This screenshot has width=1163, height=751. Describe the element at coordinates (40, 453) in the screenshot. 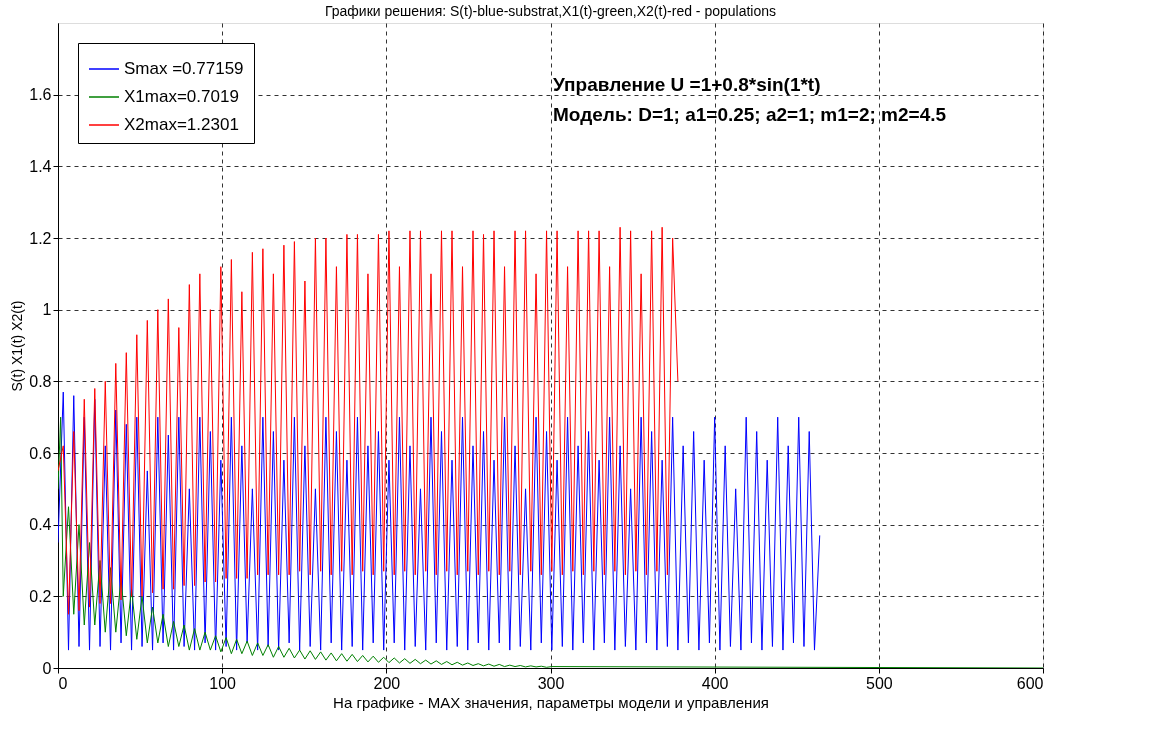

I see `y-tick-label: 0.6` at that location.